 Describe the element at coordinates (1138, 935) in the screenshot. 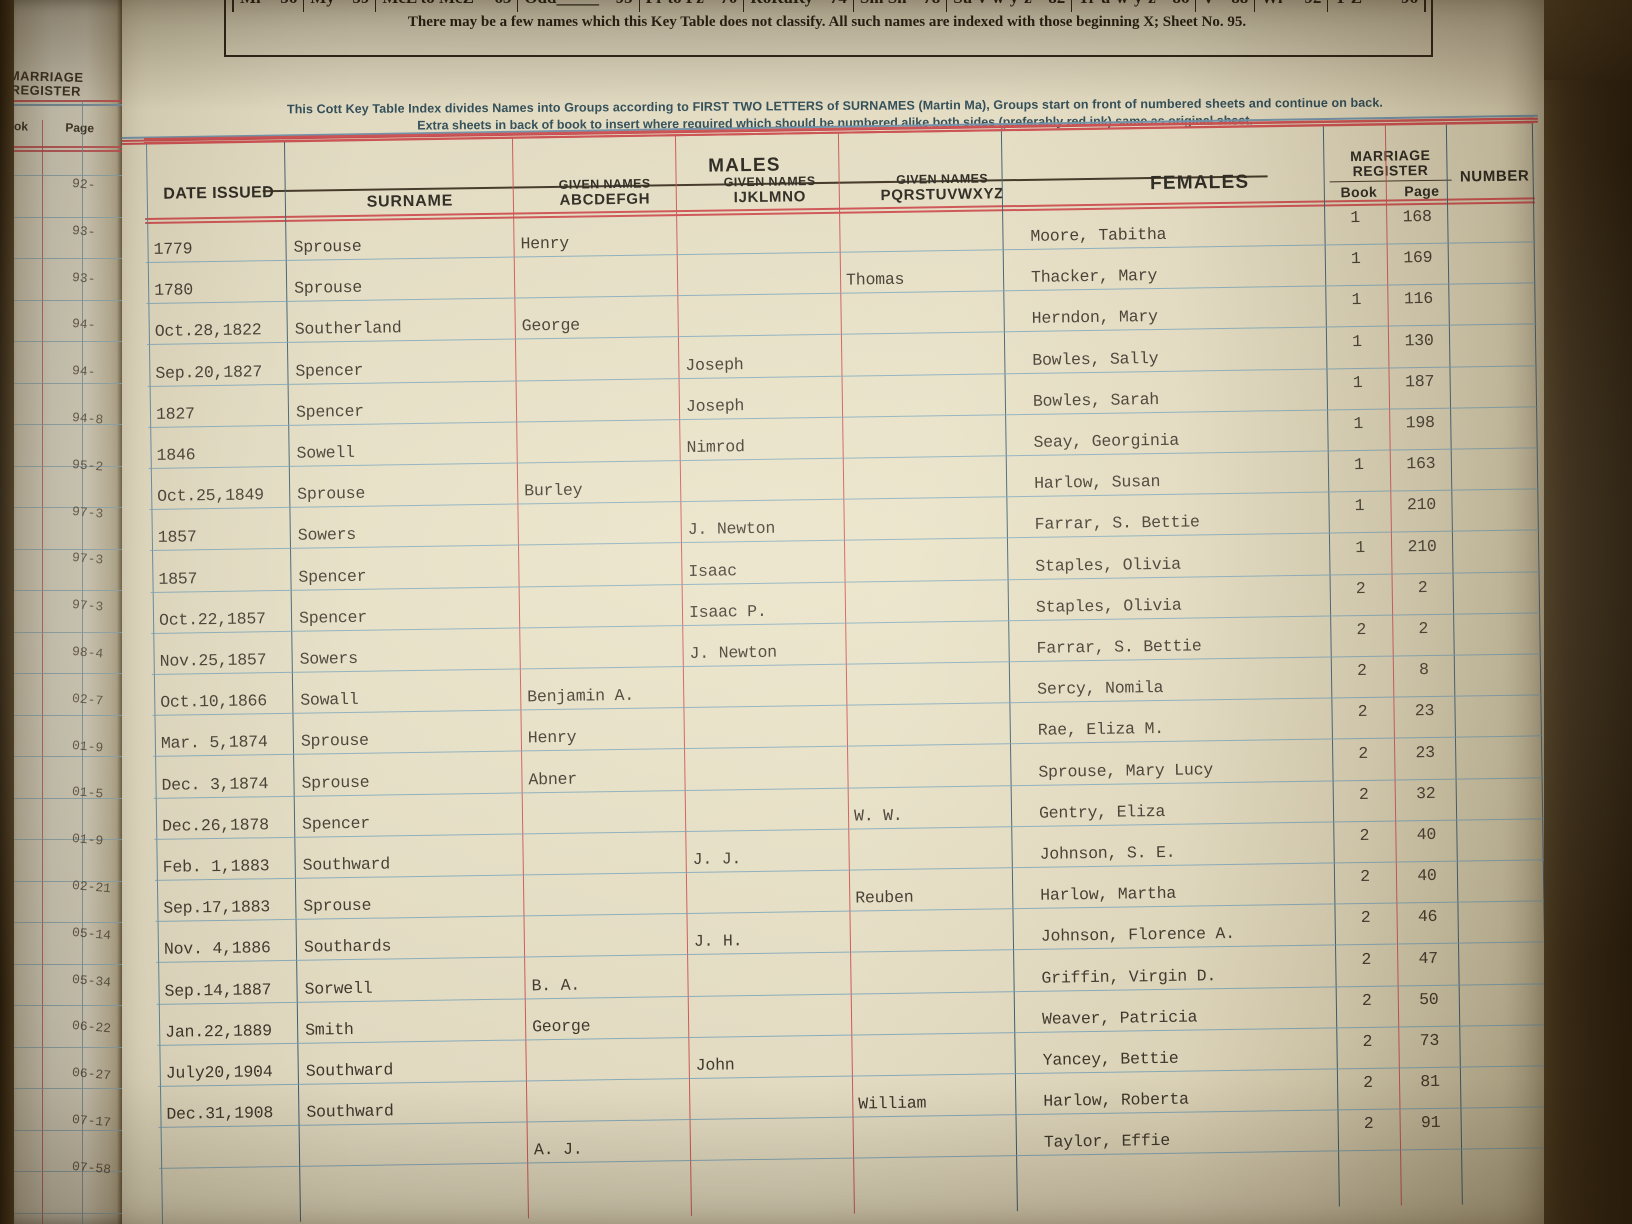

I see `cell-female-name: Johnson, Florence A.` at that location.